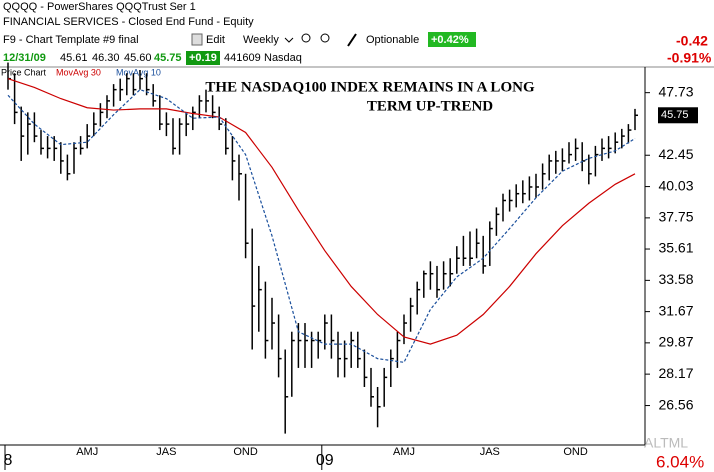  I want to click on legend-entry: MovAvg 10, so click(138, 72).